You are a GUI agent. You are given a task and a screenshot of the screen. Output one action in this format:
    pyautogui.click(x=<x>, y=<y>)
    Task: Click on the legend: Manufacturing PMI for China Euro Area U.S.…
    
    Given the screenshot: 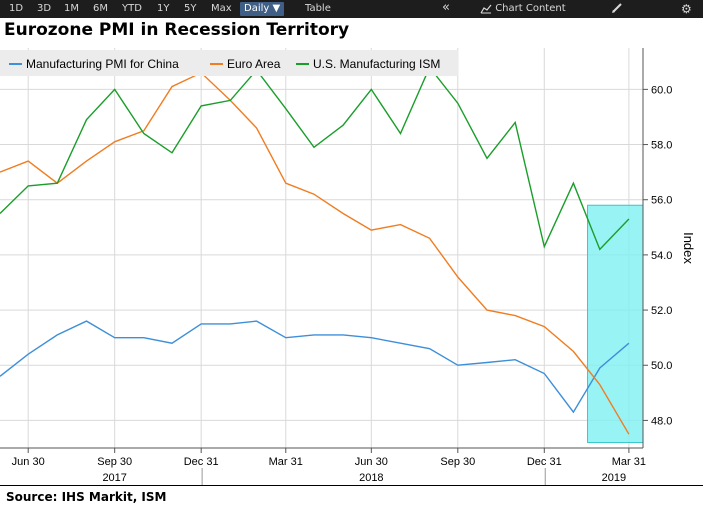 What is the action you would take?
    pyautogui.click(x=229, y=63)
    